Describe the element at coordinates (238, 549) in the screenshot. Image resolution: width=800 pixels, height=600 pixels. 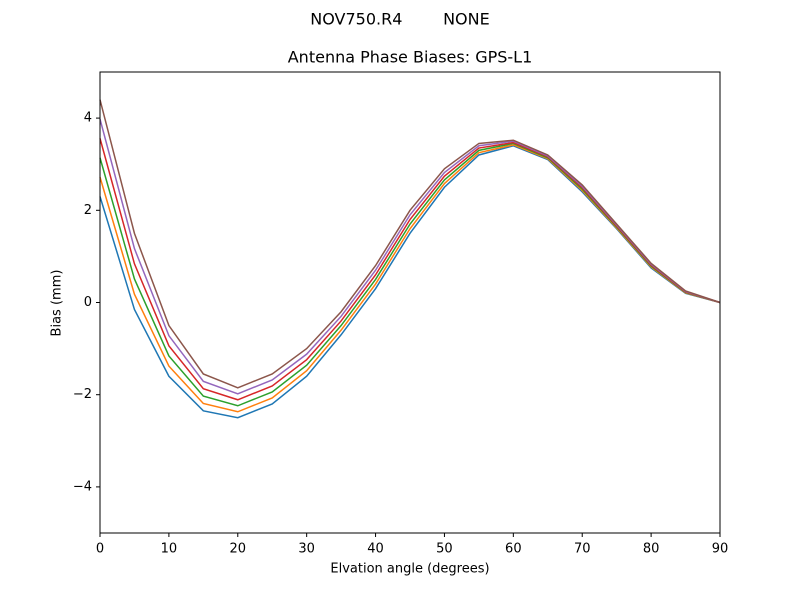
I see `x-tick-label: 20` at that location.